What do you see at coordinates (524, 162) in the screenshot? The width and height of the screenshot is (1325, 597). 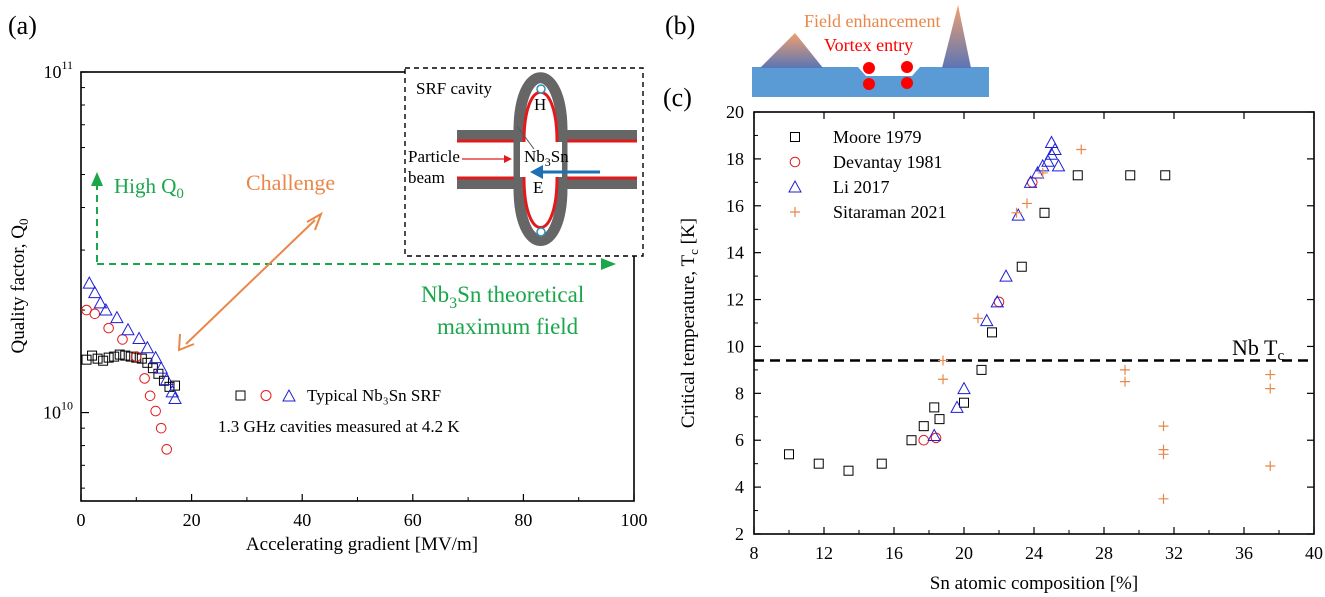 I see `srf-cavity-inset: SRF cavity H Nb3Sn Particle beam E` at bounding box center [524, 162].